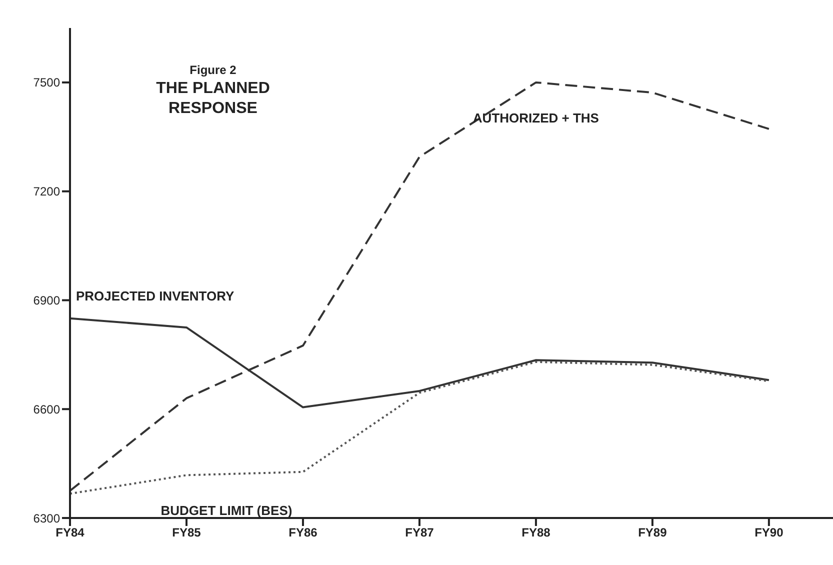 The width and height of the screenshot is (833, 565). Describe the element at coordinates (769, 533) in the screenshot. I see `x-tick-label: FY90` at that location.